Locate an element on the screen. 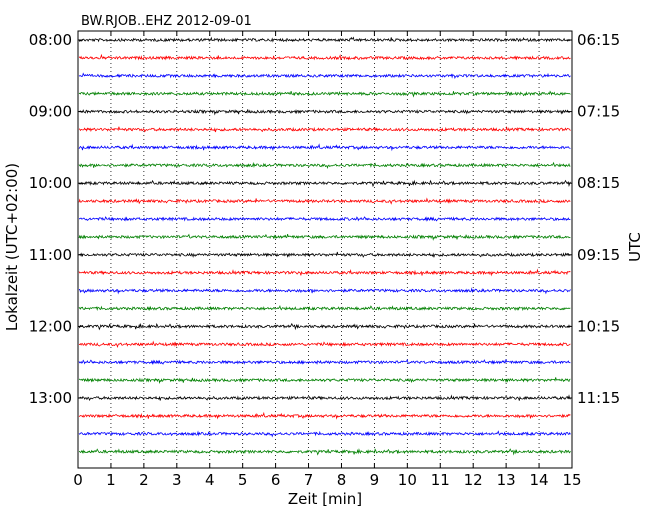 This screenshot has width=650, height=520. x-tick-label: 11 is located at coordinates (440, 480).